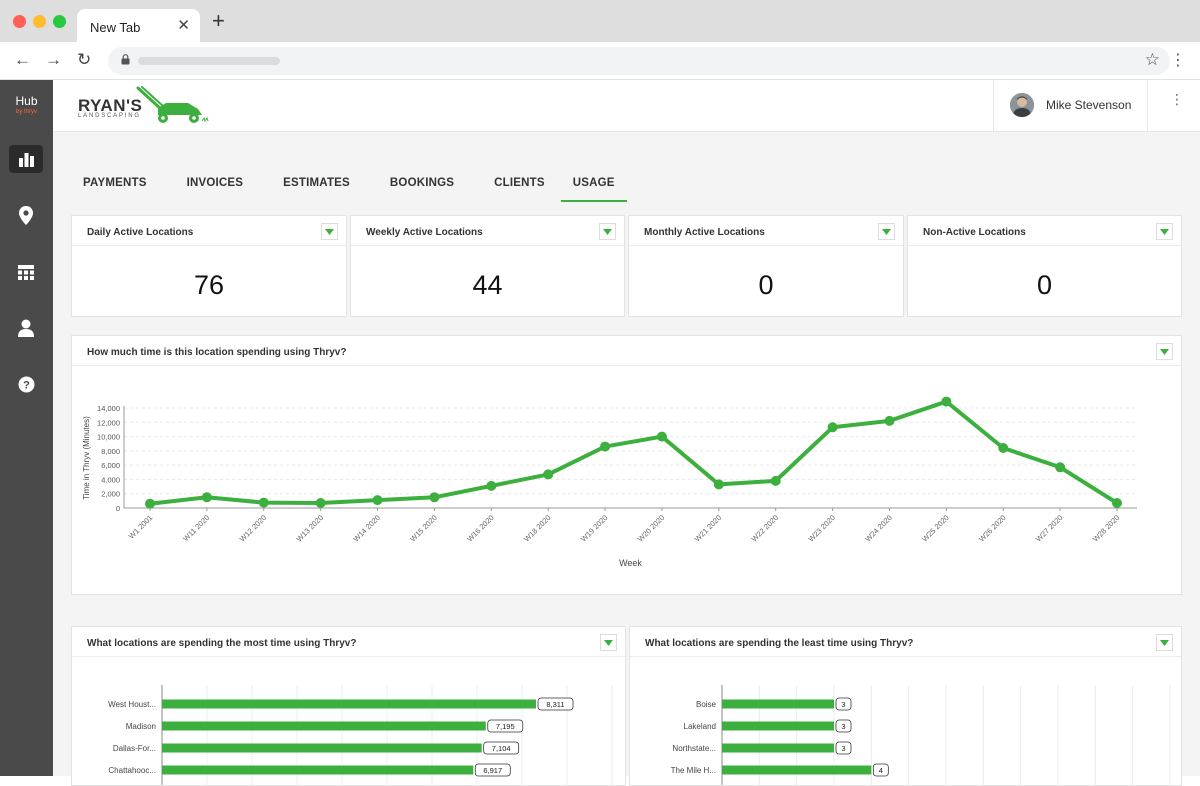 This screenshot has width=1200, height=786. I want to click on x-tick-label: W21 2020, so click(708, 528).